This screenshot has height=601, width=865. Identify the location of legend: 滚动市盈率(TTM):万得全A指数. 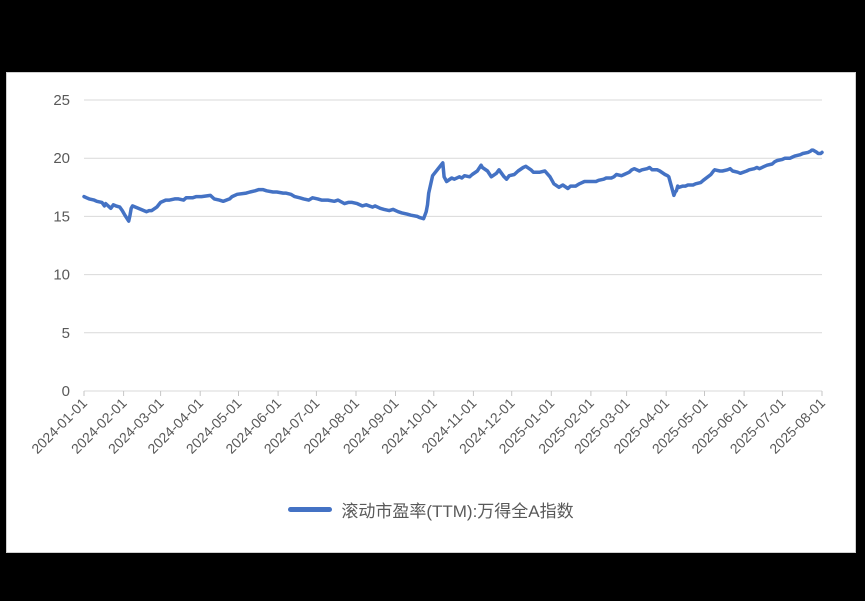
(431, 509).